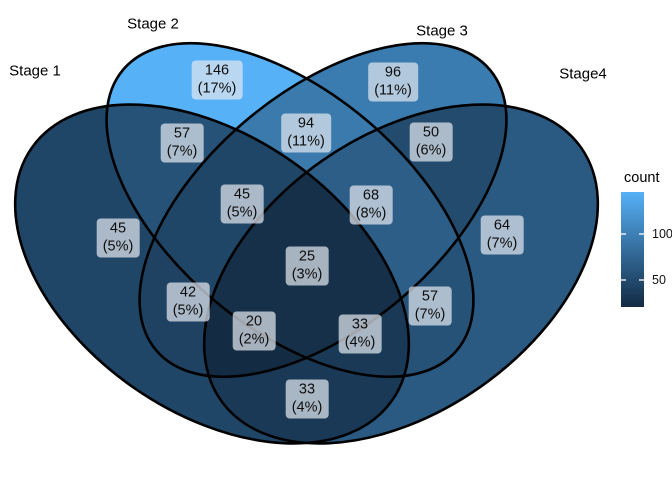 The image size is (672, 480). I want to click on region-label: 25 (3%), so click(307, 266).